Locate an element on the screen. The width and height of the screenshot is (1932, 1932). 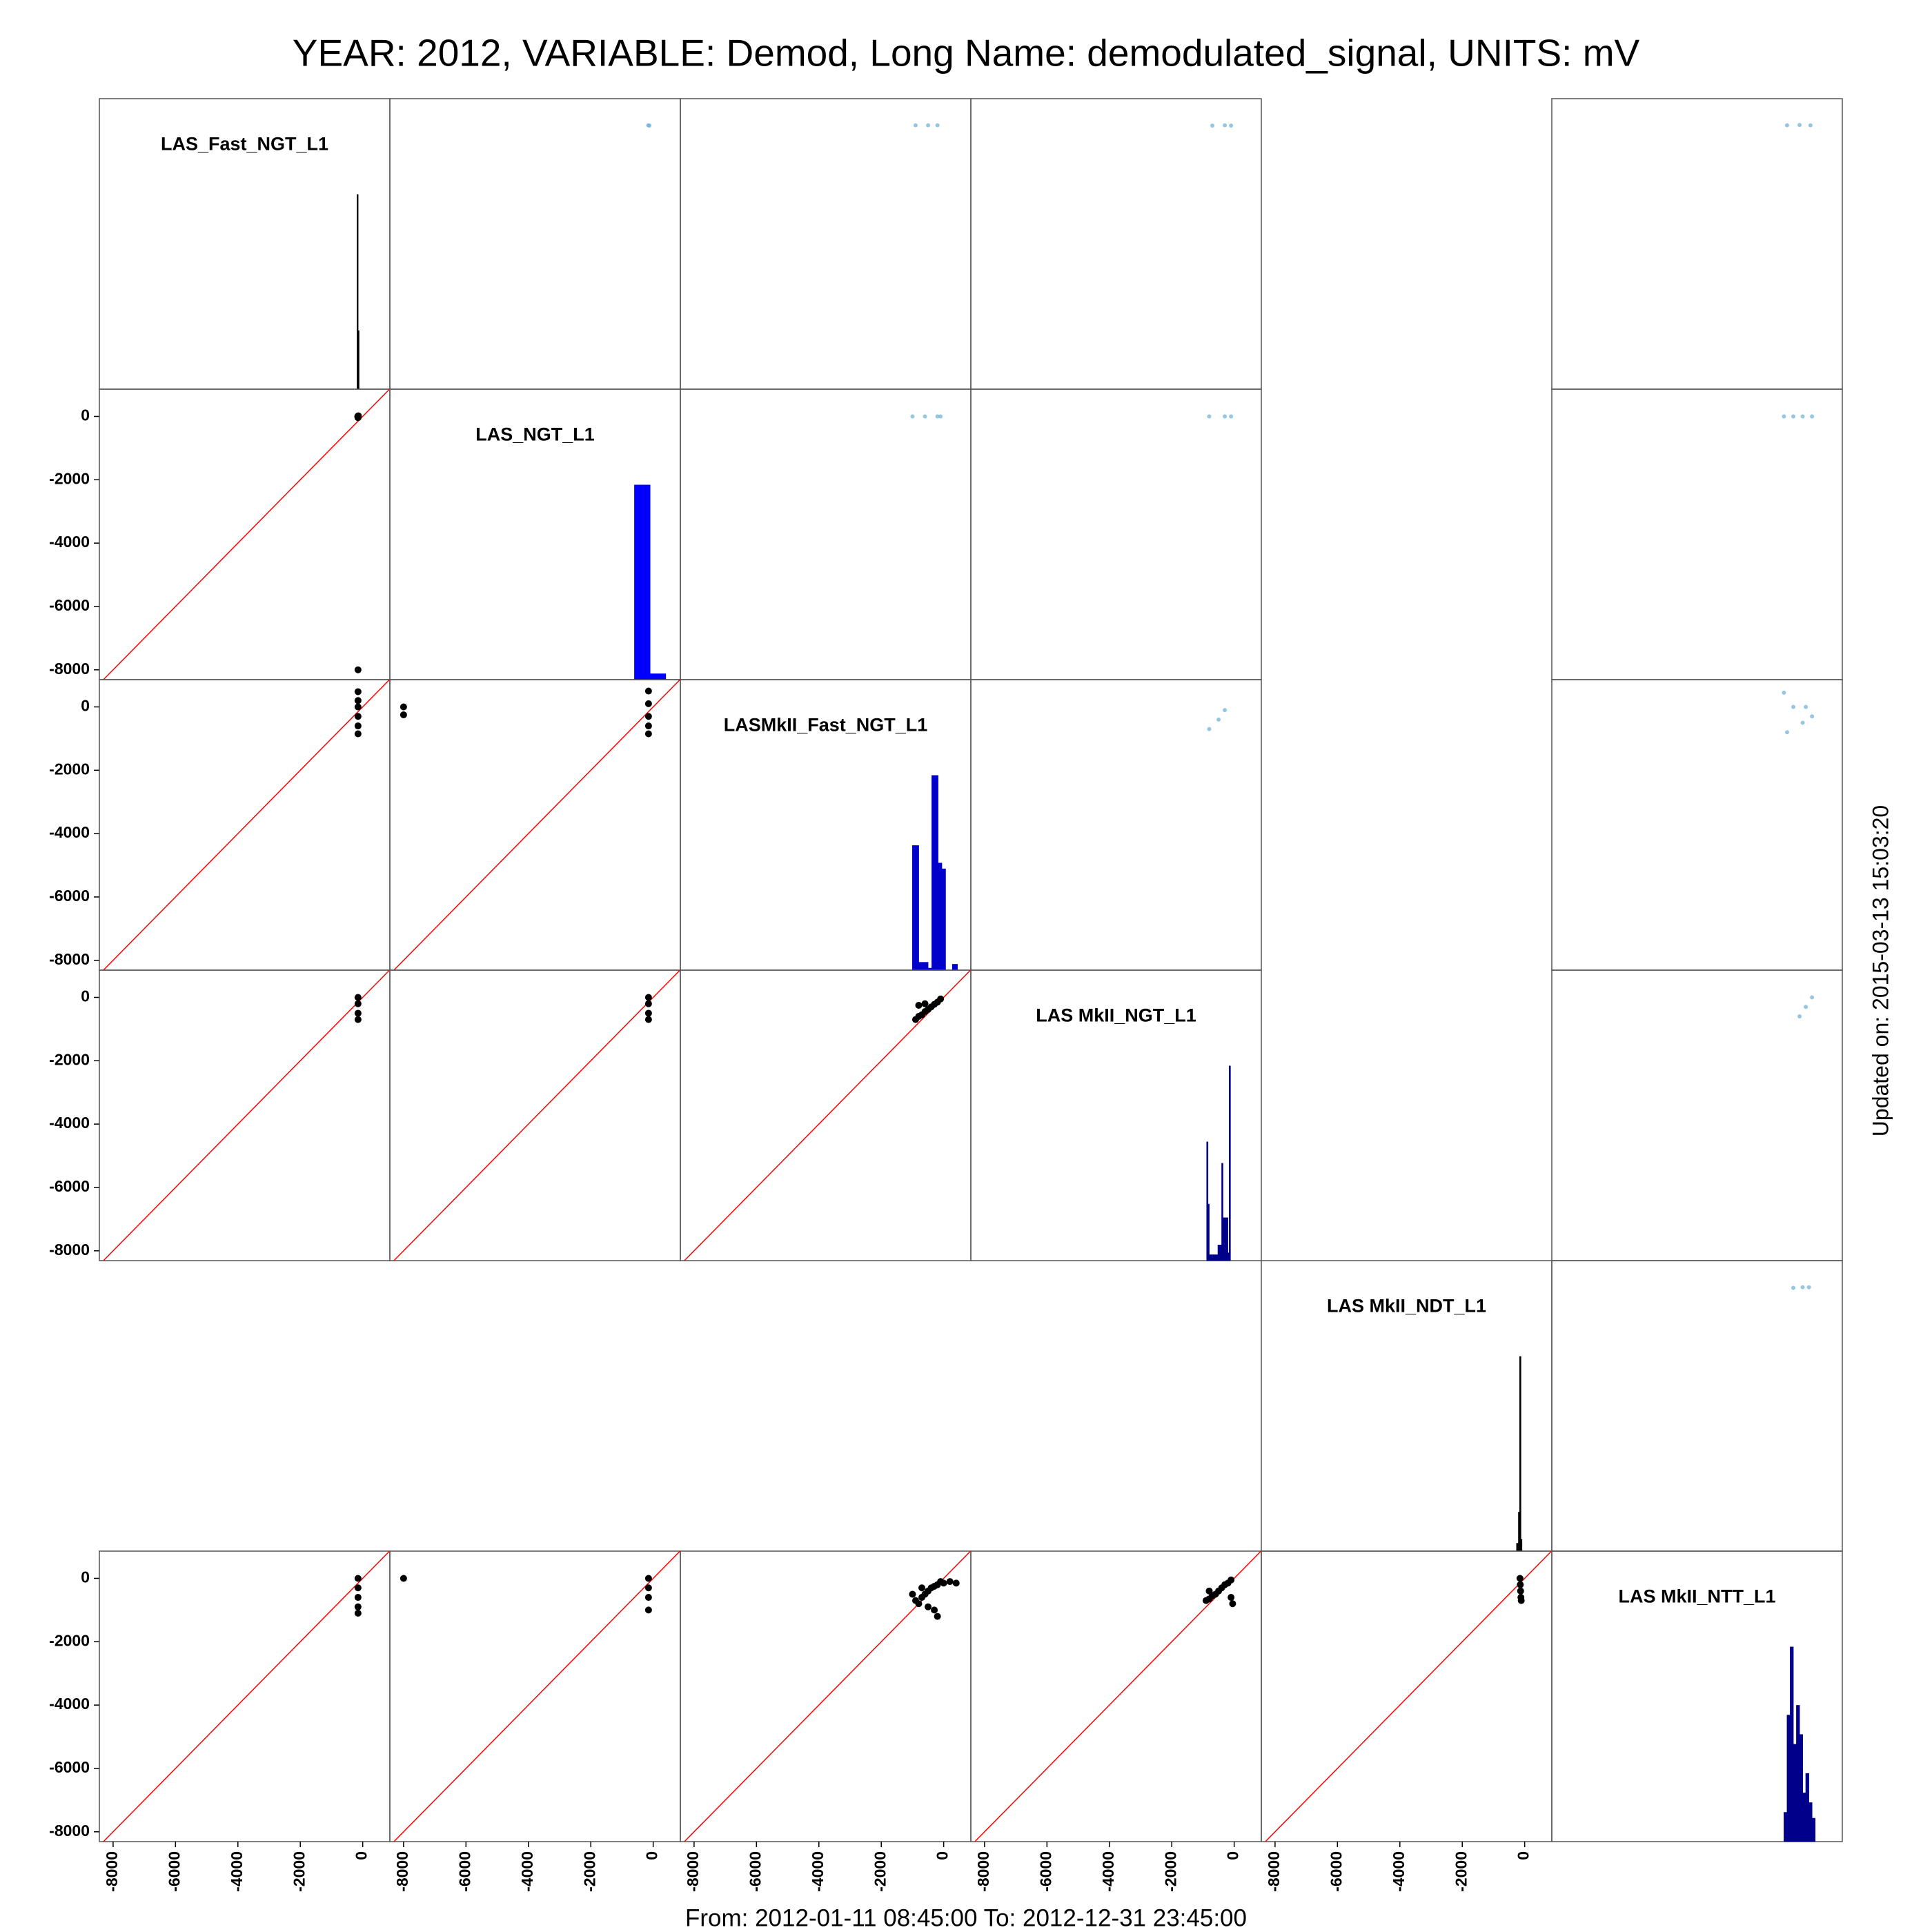
x-tick-label: -6000 is located at coordinates (1045, 1871).